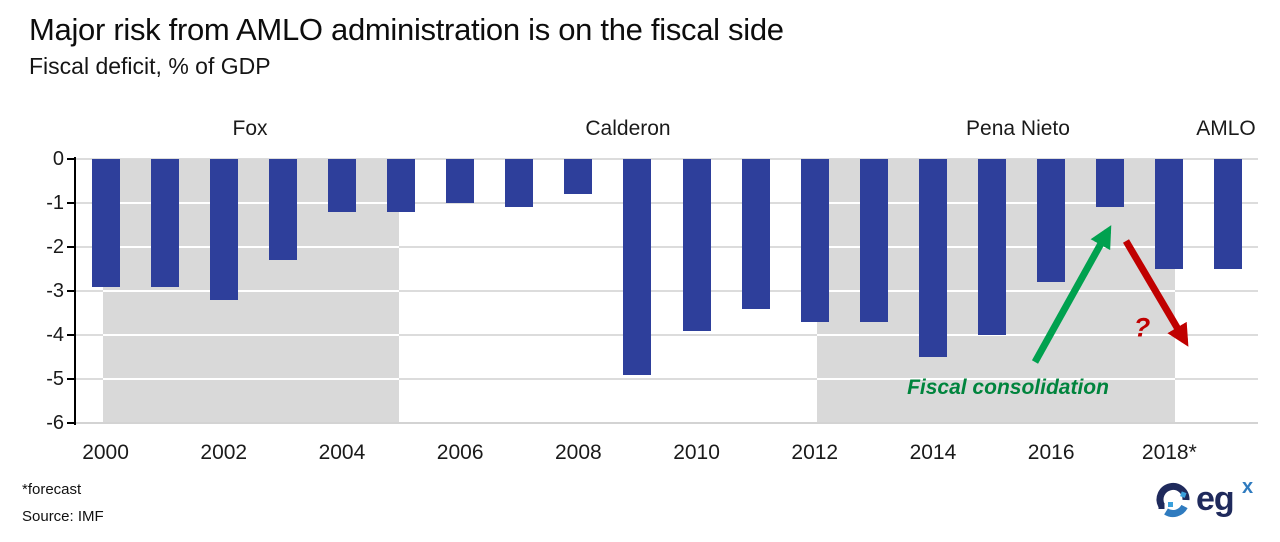 The width and height of the screenshot is (1280, 542). Describe the element at coordinates (75, 291) in the screenshot. I see `y-axis-line` at that location.